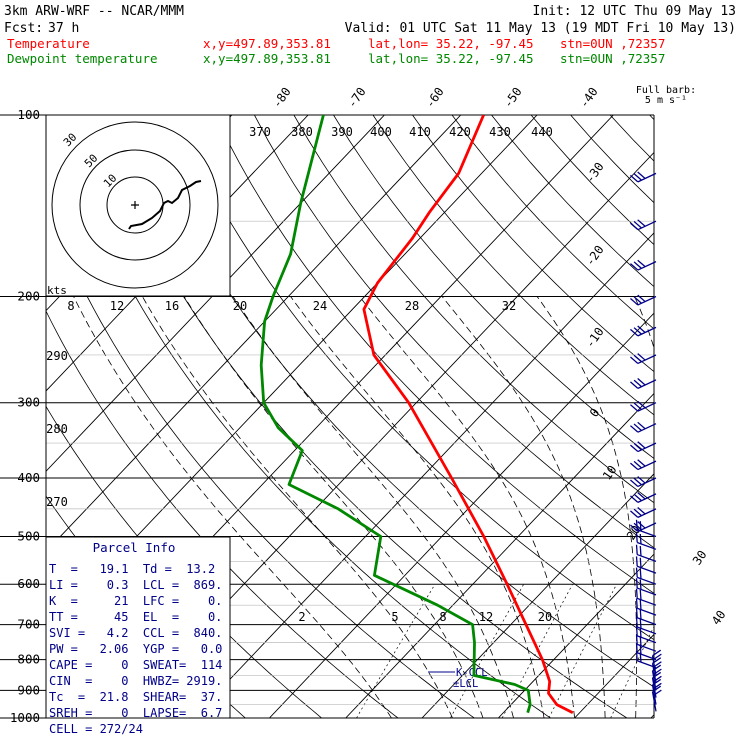 This screenshot has height=740, width=740. Describe the element at coordinates (666, 100) in the screenshot. I see `barb-key-line2: 5 m s⁻¹` at that location.